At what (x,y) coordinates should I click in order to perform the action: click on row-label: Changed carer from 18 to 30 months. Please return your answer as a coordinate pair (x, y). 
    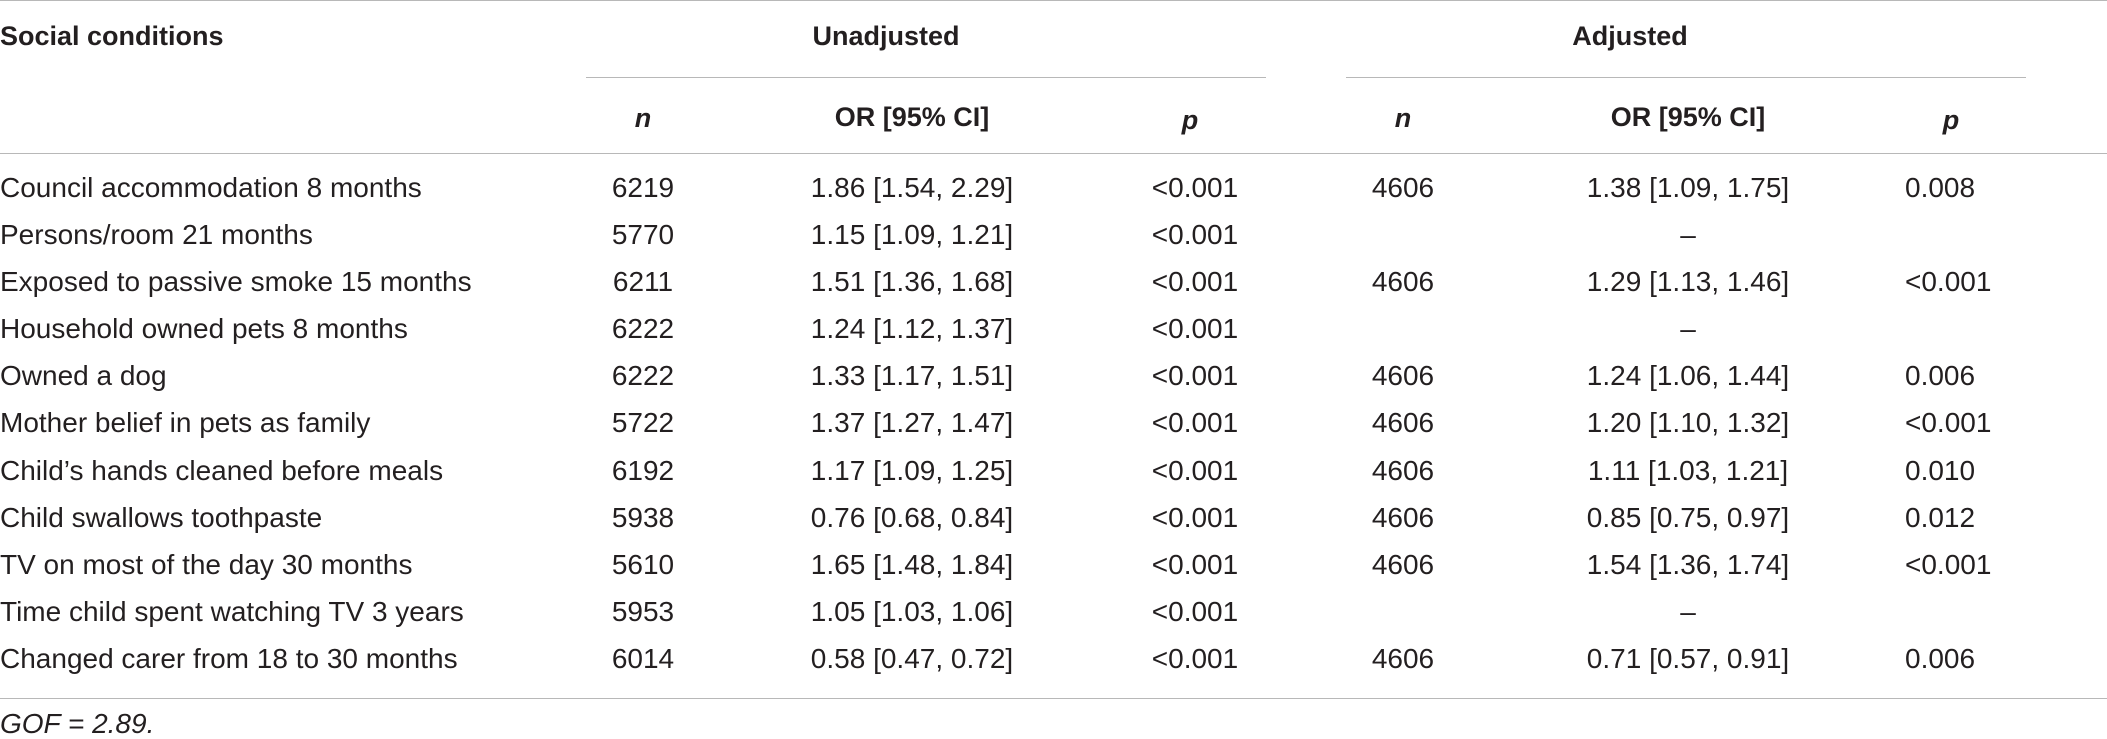
    Looking at the image, I should click on (229, 658).